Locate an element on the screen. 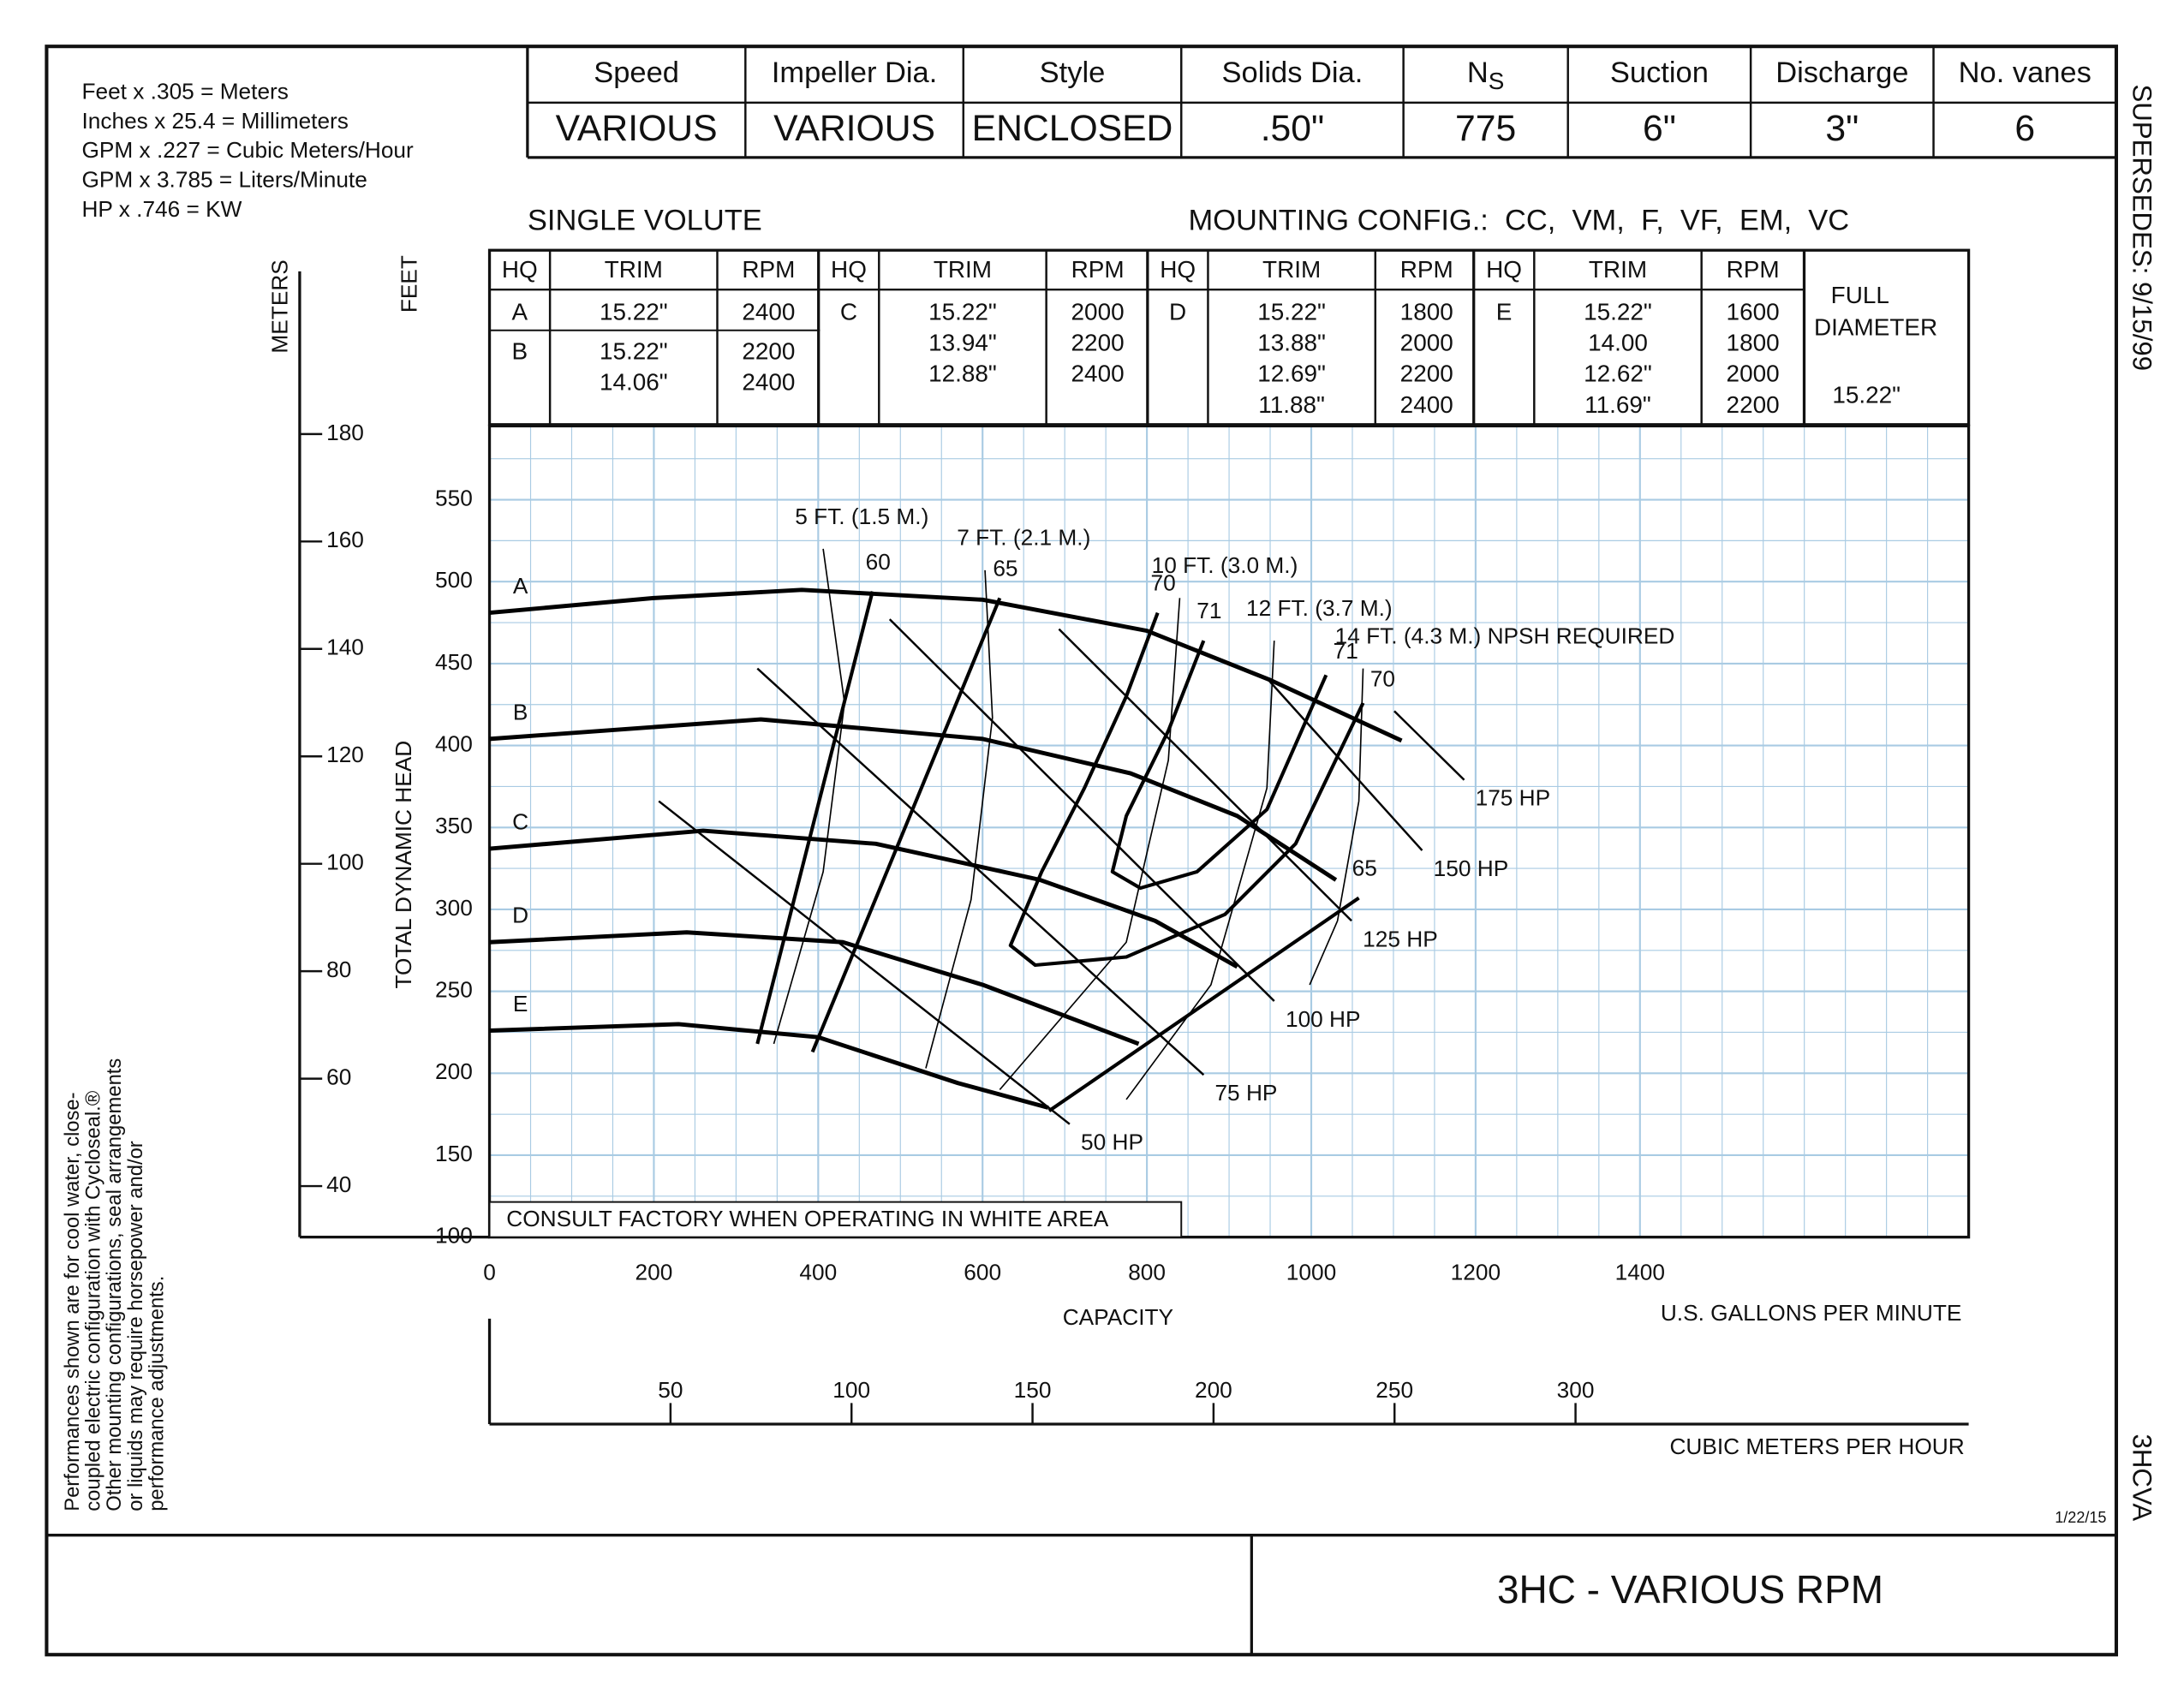  y-tick-label: 550 is located at coordinates (454, 498).